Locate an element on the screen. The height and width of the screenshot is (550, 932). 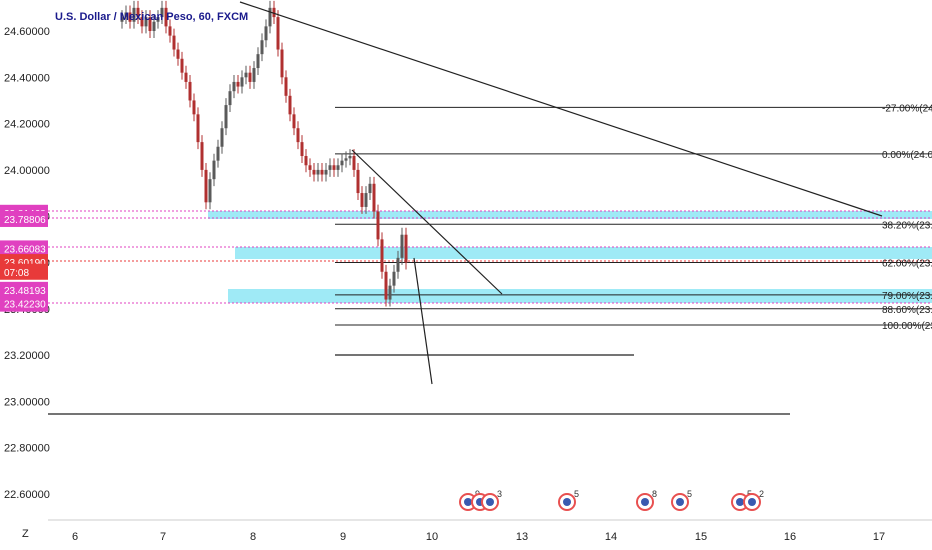
y-tag-label: 23.48193 is located at coordinates (25, 291).